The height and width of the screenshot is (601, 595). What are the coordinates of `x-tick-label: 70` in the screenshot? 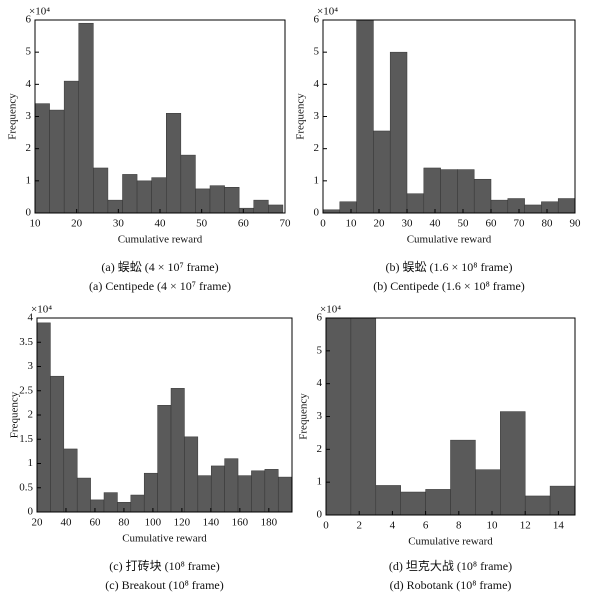 It's located at (286, 224).